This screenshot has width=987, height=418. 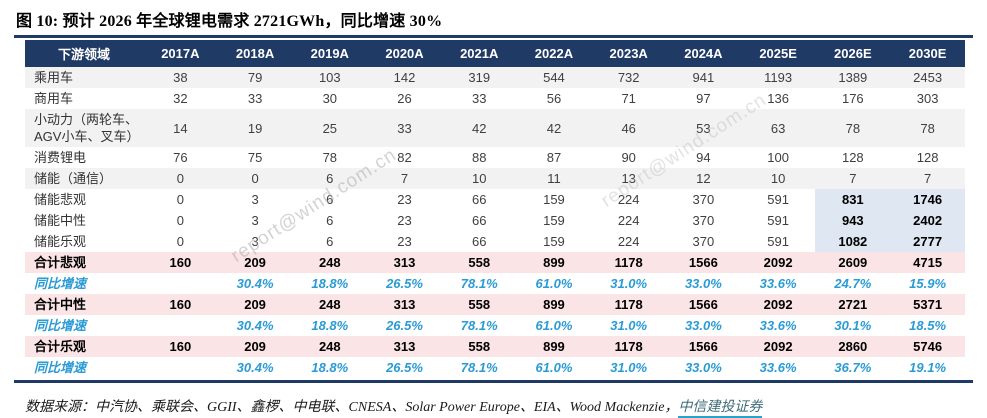 What do you see at coordinates (255, 304) in the screenshot?
I see `data-cell: 209` at bounding box center [255, 304].